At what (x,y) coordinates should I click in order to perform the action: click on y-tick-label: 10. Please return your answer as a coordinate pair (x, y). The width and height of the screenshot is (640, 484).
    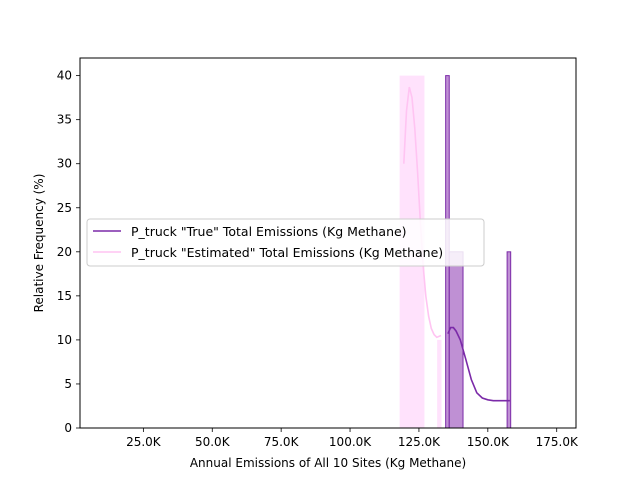
    Looking at the image, I should click on (64, 340).